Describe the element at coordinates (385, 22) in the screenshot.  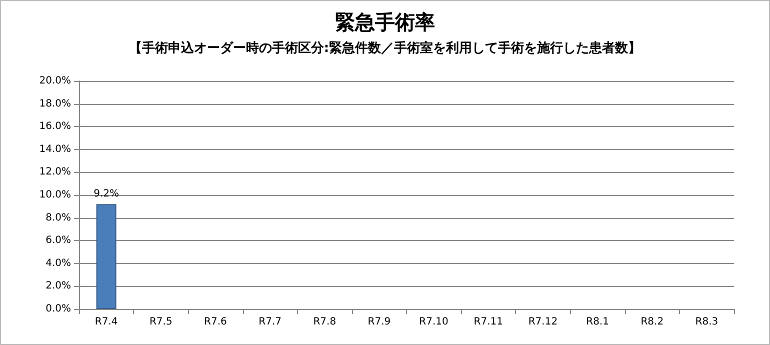
I see `chart-title: 緊急手術率` at that location.